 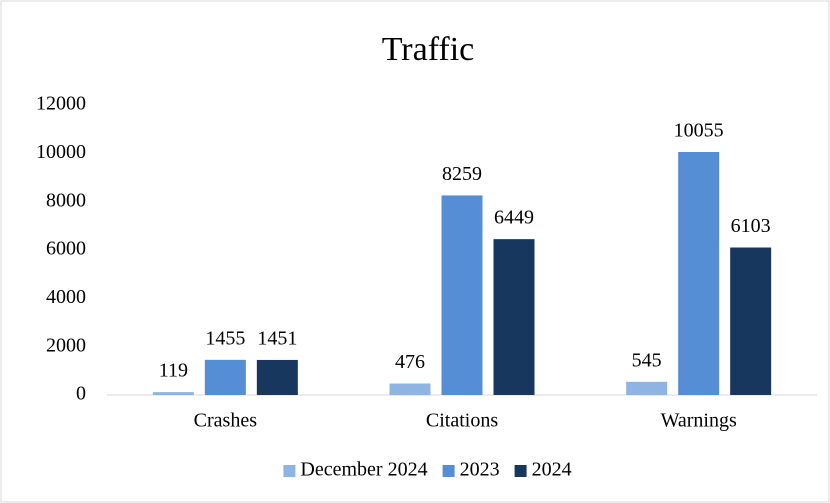 I want to click on data-label: 119, so click(x=173, y=371).